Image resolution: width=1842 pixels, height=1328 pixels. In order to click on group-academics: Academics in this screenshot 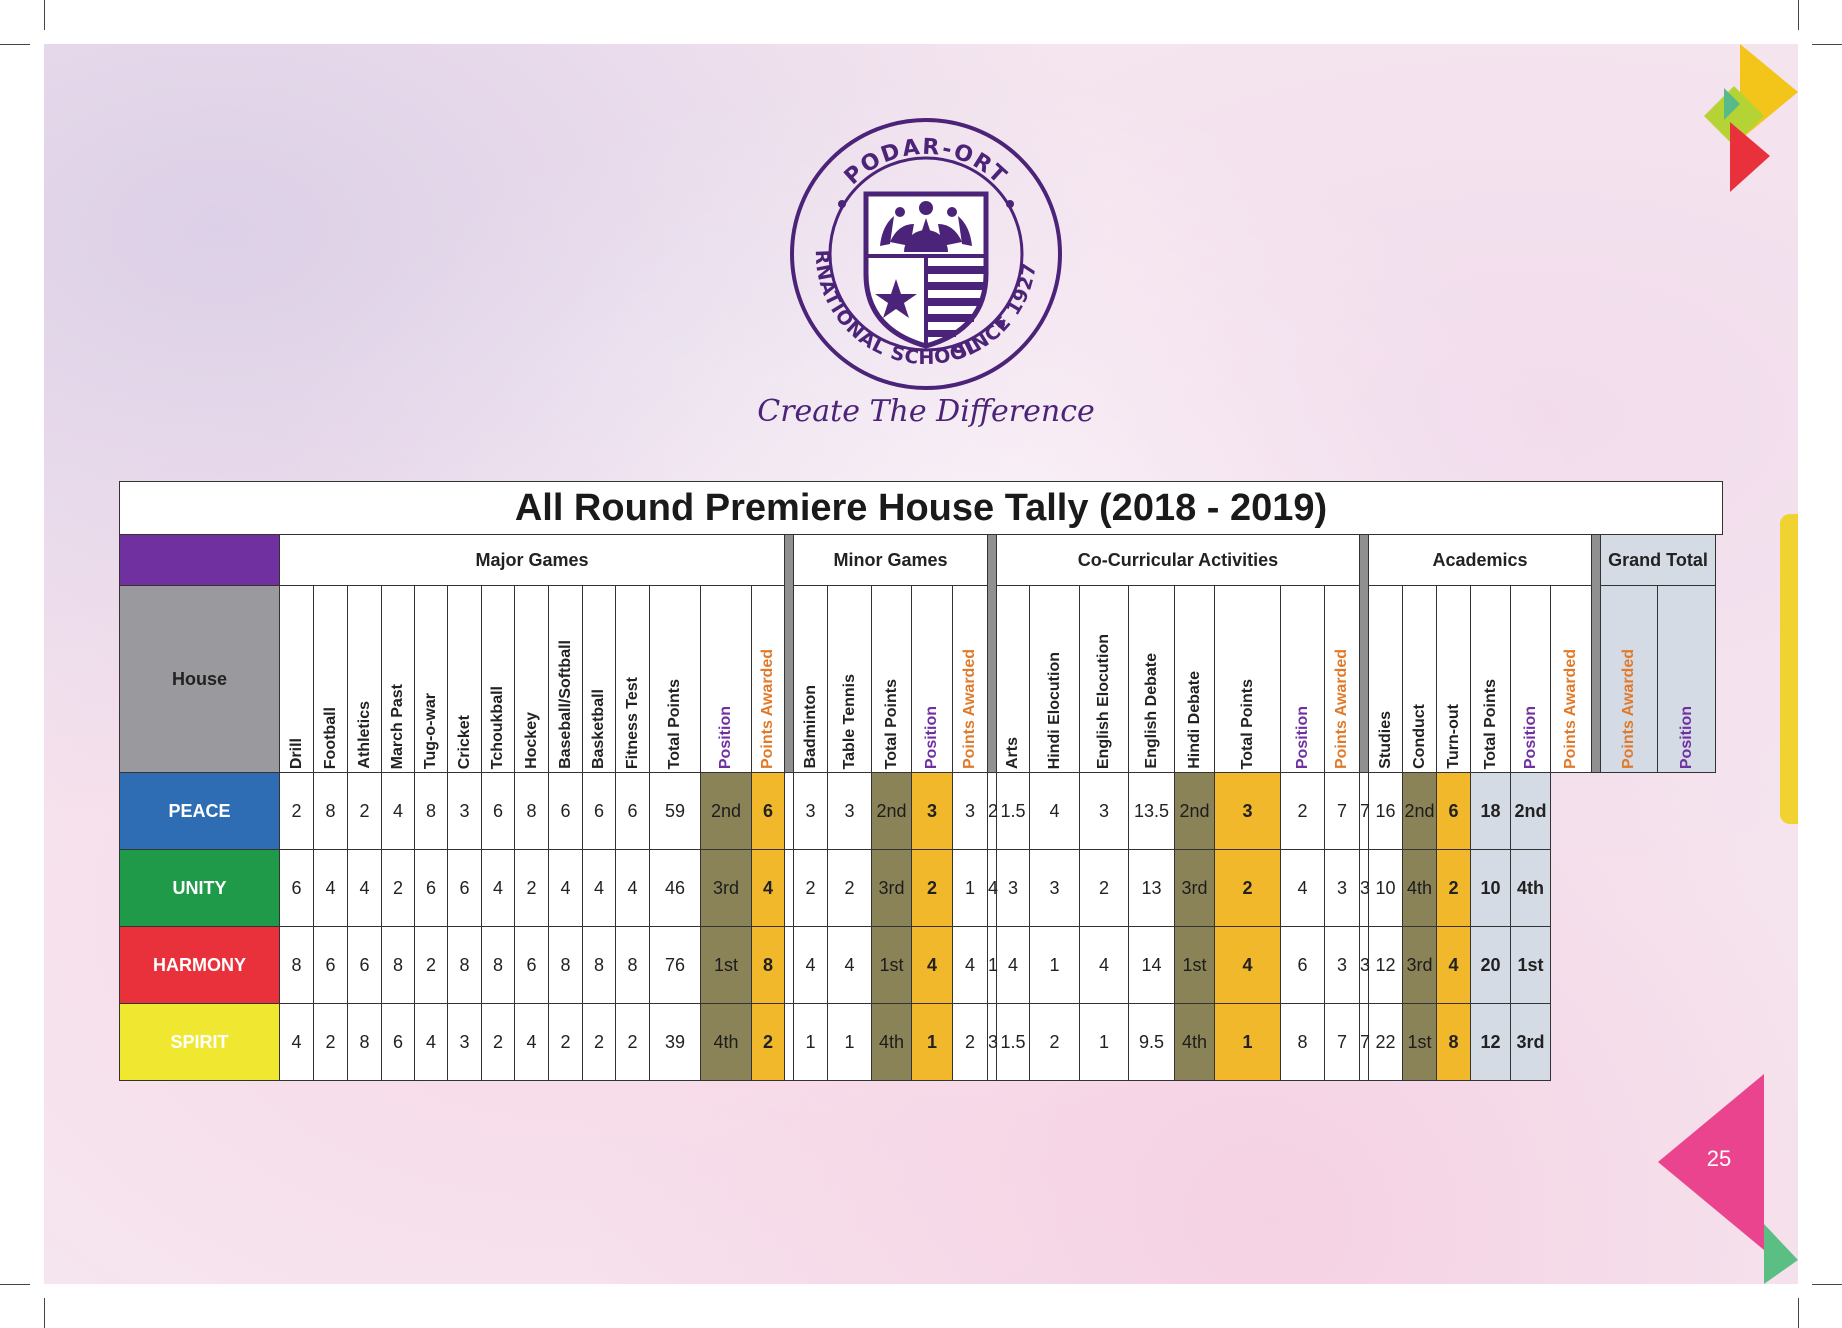, I will do `click(1480, 560)`.